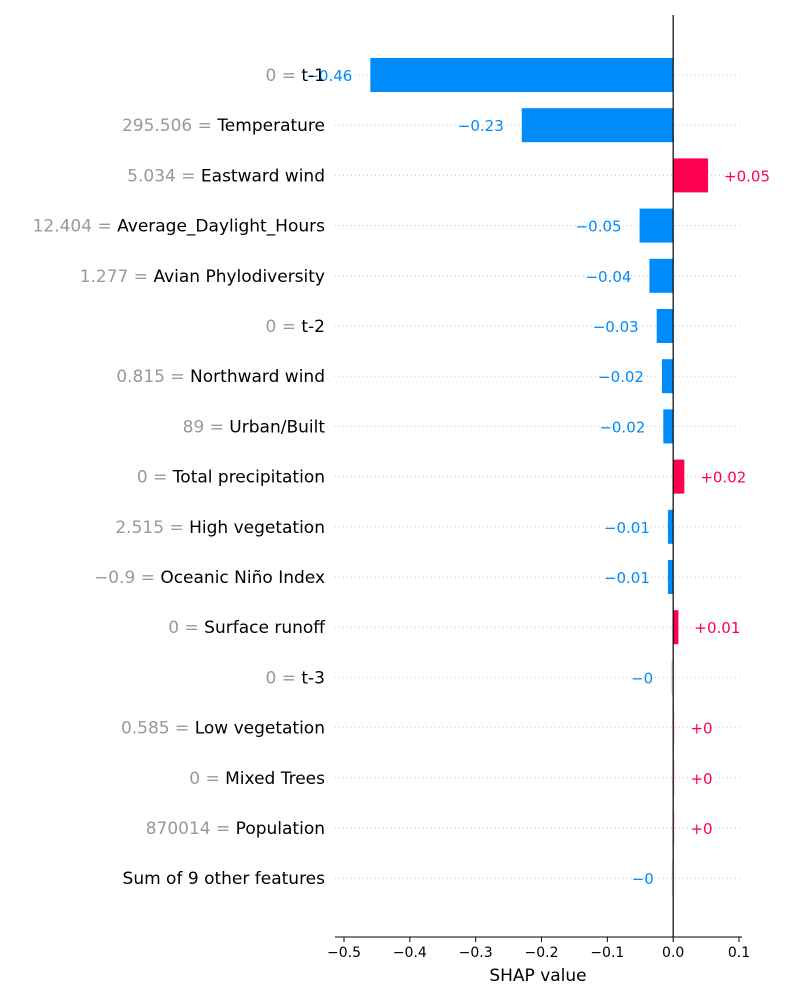  I want to click on feature-label: 0 = Total precipitation, so click(231, 478).